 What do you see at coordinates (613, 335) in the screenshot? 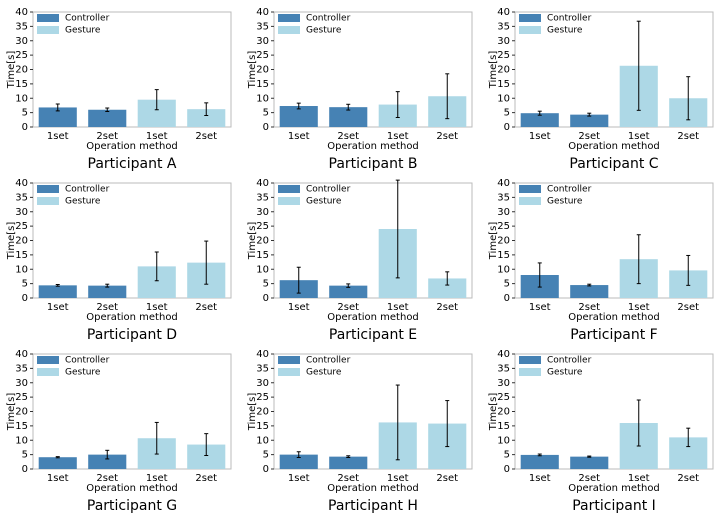
I see `chart-title: Participant F` at bounding box center [613, 335].